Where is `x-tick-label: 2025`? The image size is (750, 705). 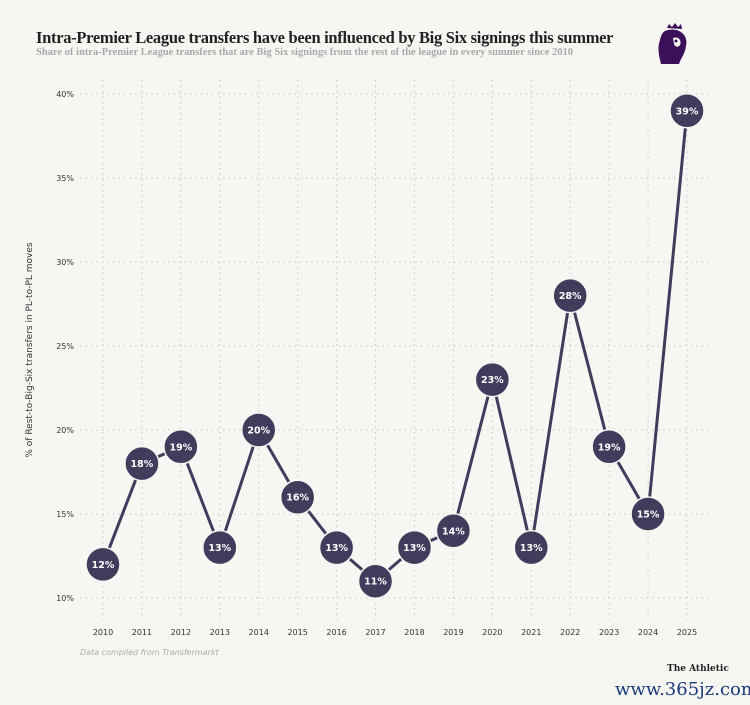
x-tick-label: 2025 is located at coordinates (687, 632).